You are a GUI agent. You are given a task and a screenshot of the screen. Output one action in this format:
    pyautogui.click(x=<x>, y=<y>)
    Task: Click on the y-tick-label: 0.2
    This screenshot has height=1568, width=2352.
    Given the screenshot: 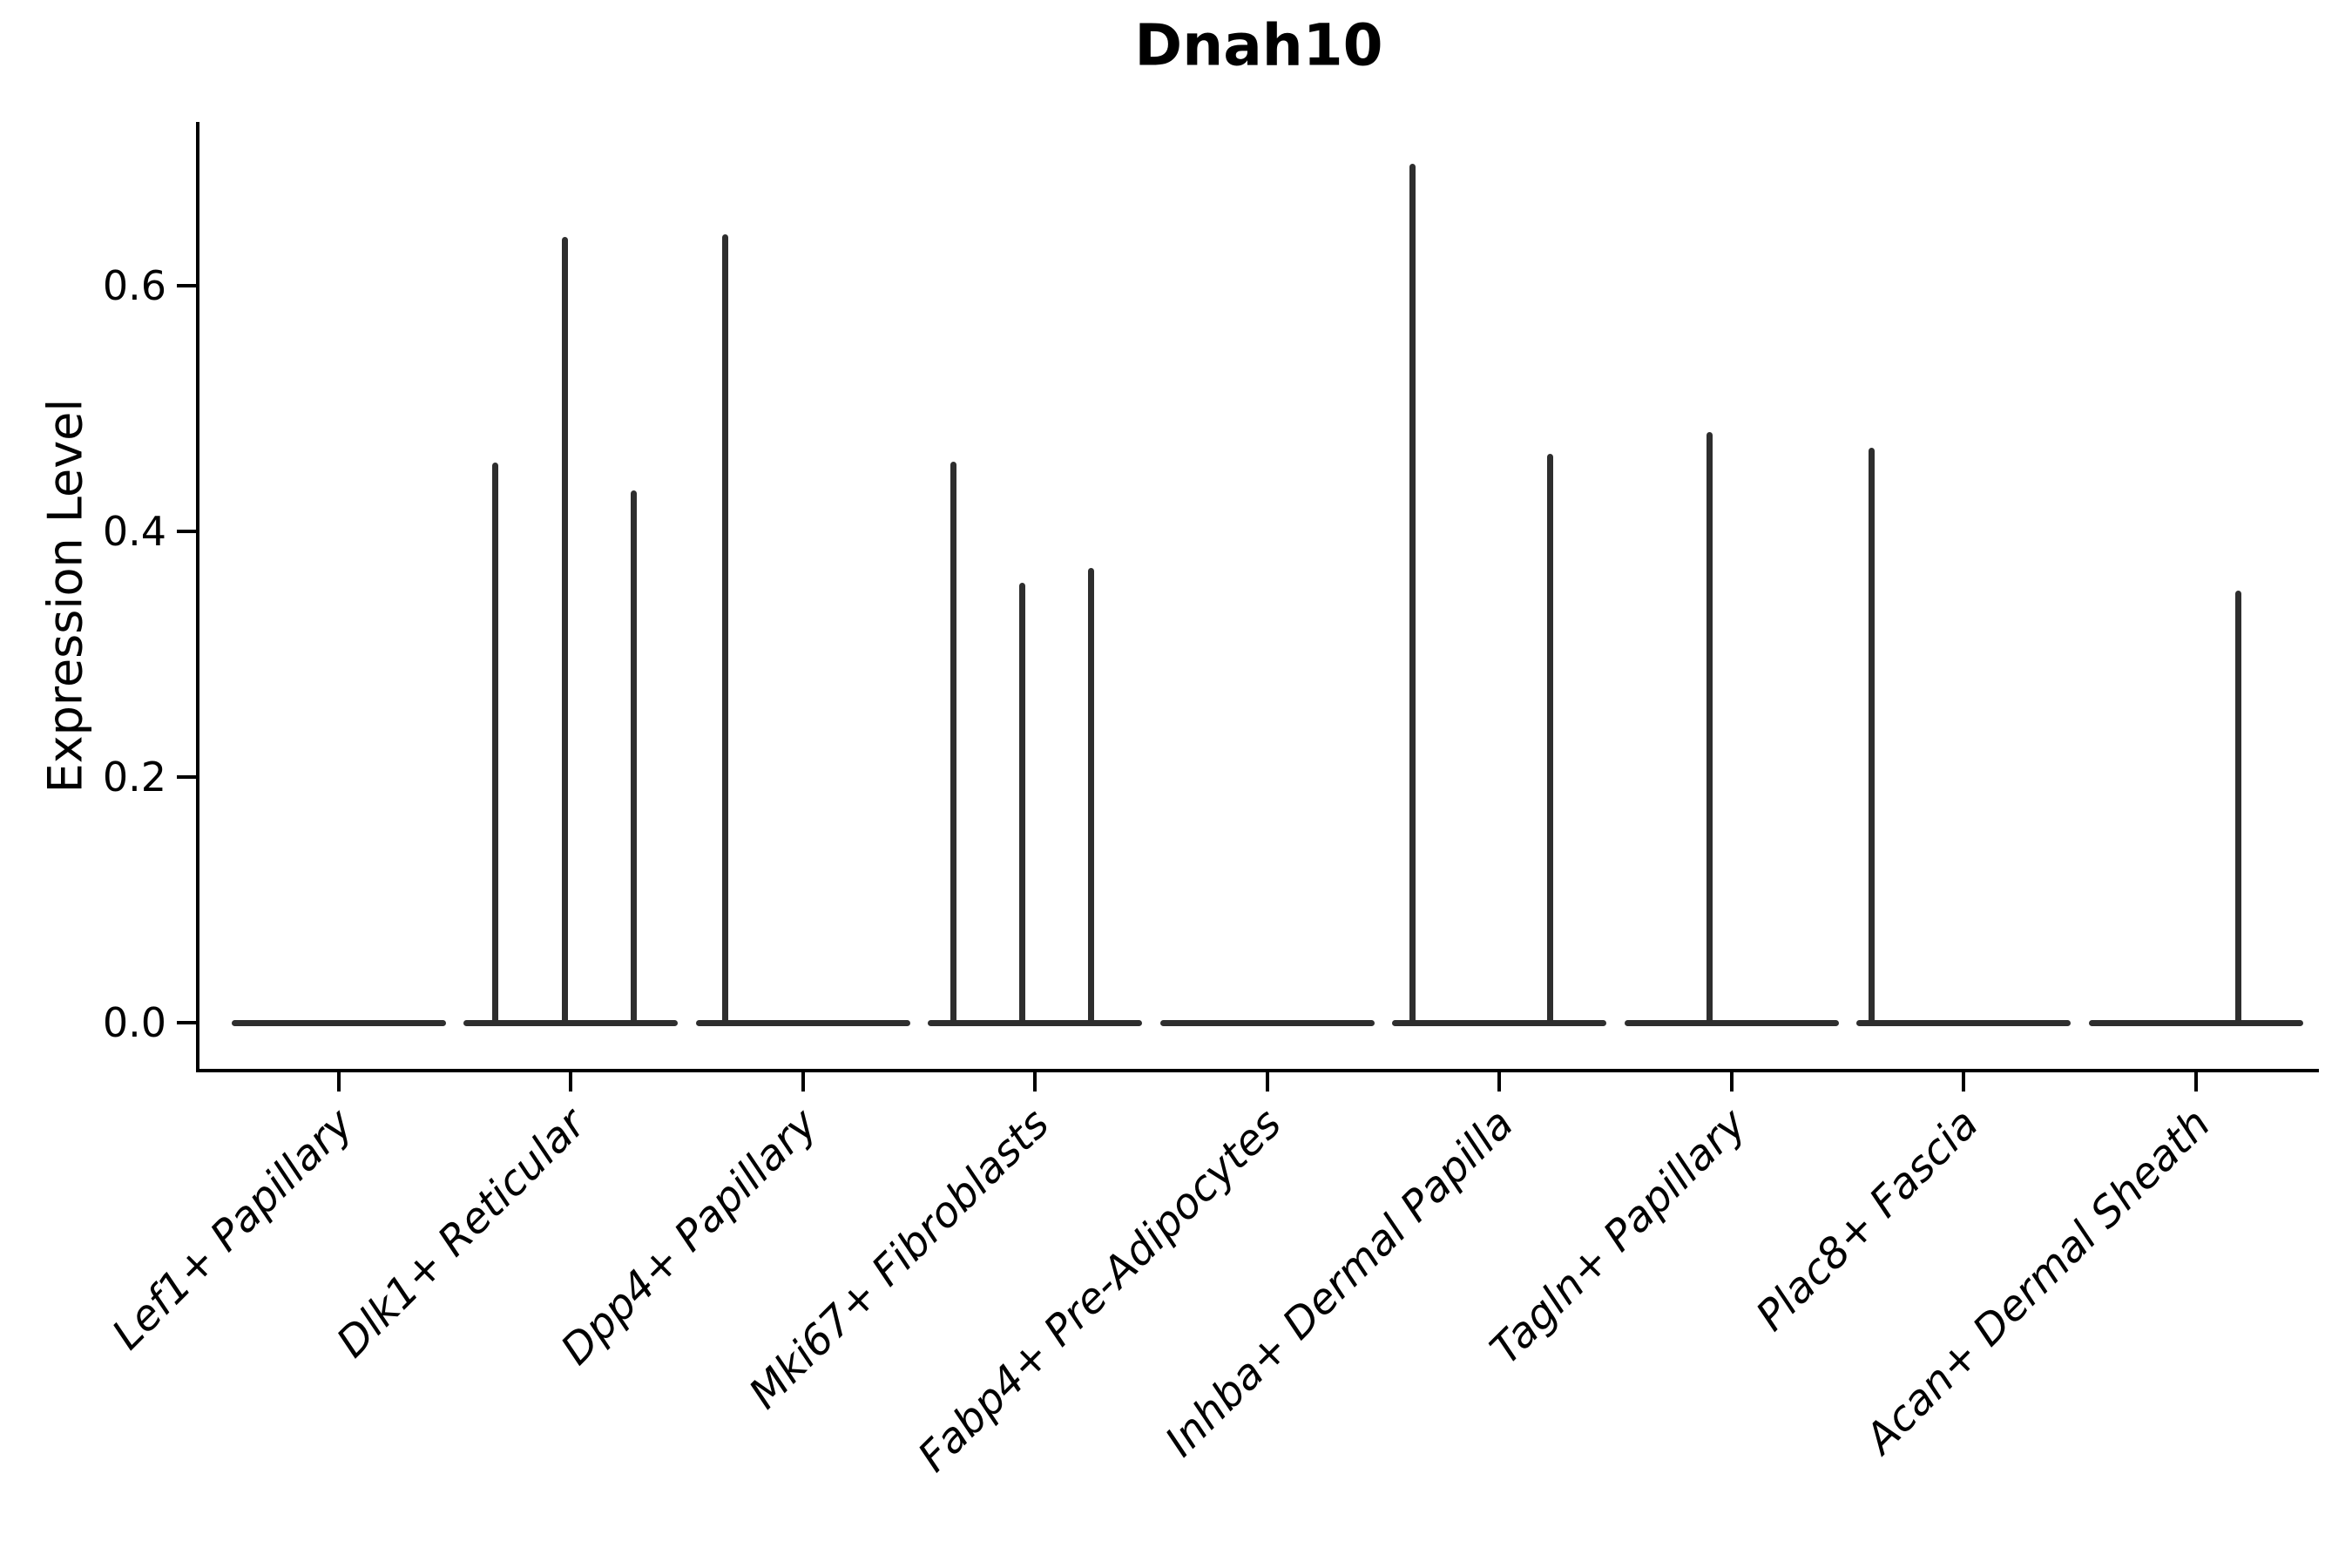 What is the action you would take?
    pyautogui.click(x=134, y=777)
    